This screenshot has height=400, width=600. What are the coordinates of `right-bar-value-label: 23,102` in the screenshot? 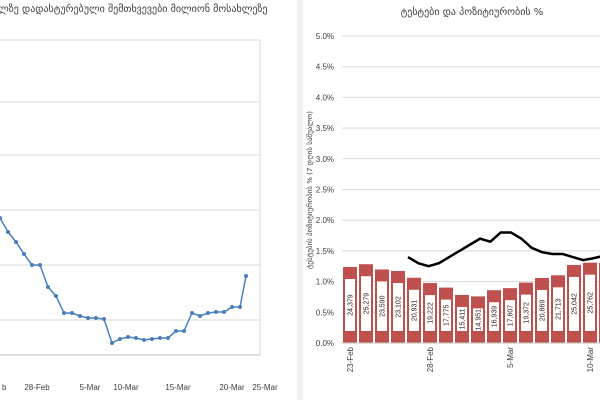 It's located at (399, 307).